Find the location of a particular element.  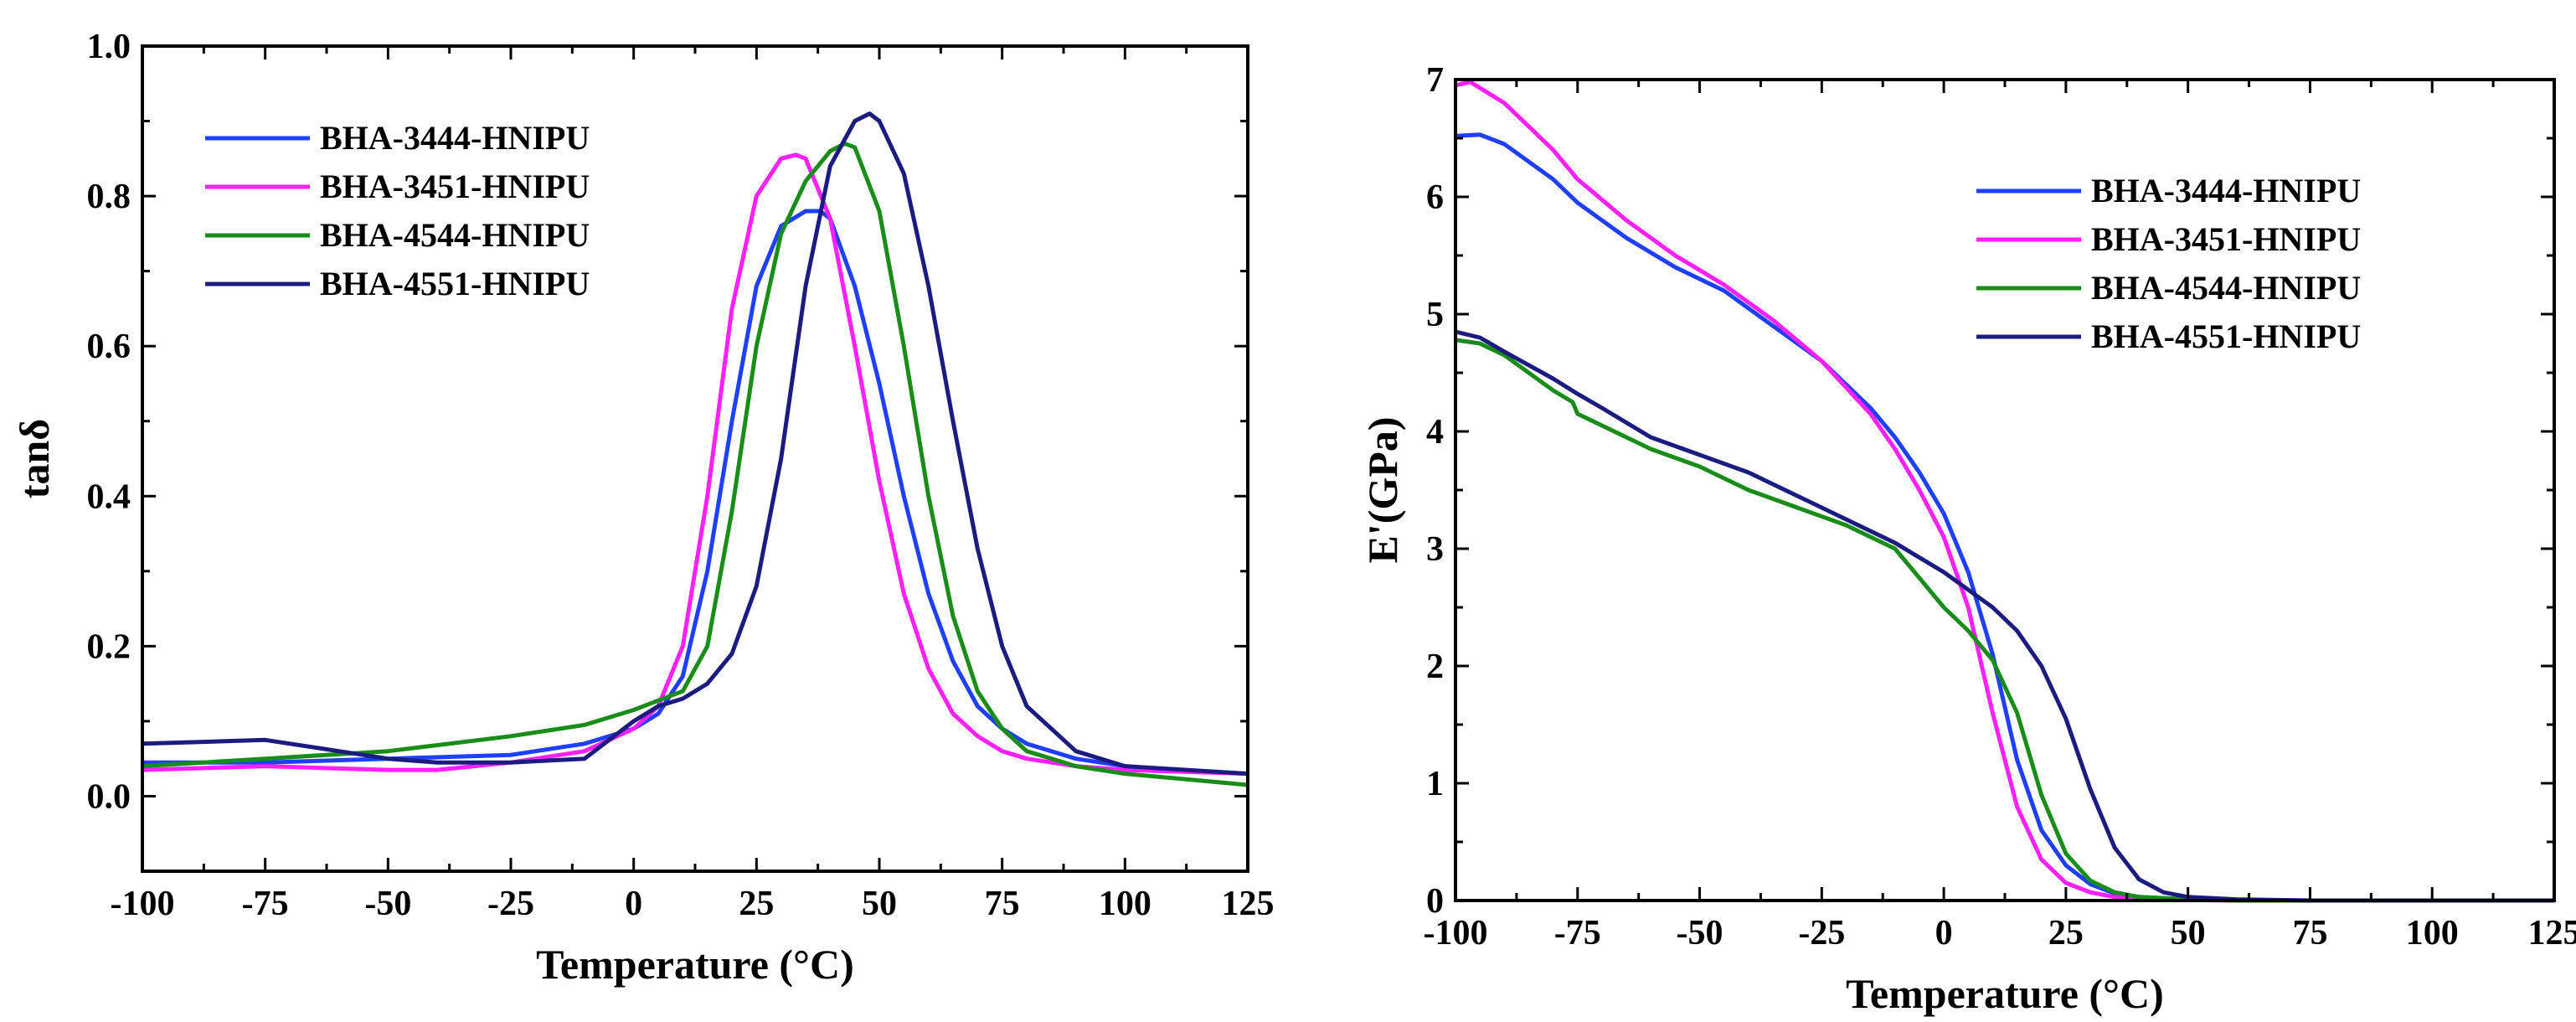

y-tick-label: 0.0 is located at coordinates (109, 796).